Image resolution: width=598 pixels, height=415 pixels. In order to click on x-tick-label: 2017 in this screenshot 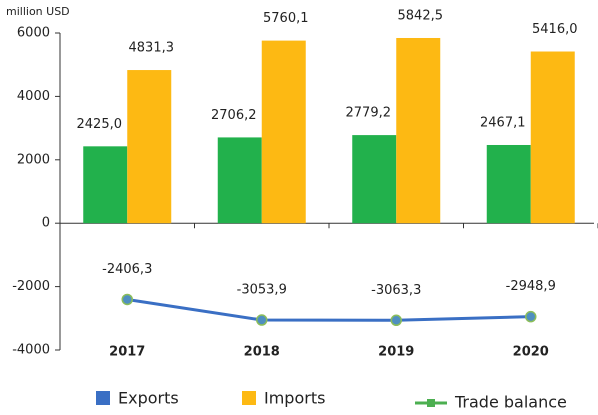, I will do `click(127, 352)`.